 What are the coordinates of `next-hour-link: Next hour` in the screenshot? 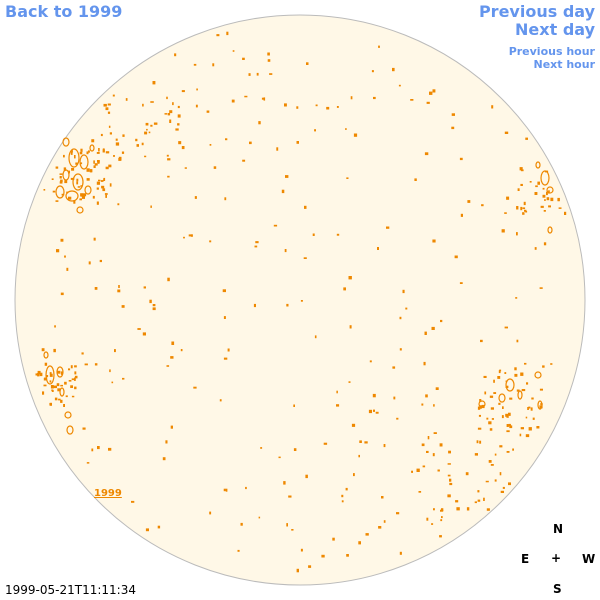 It's located at (564, 64).